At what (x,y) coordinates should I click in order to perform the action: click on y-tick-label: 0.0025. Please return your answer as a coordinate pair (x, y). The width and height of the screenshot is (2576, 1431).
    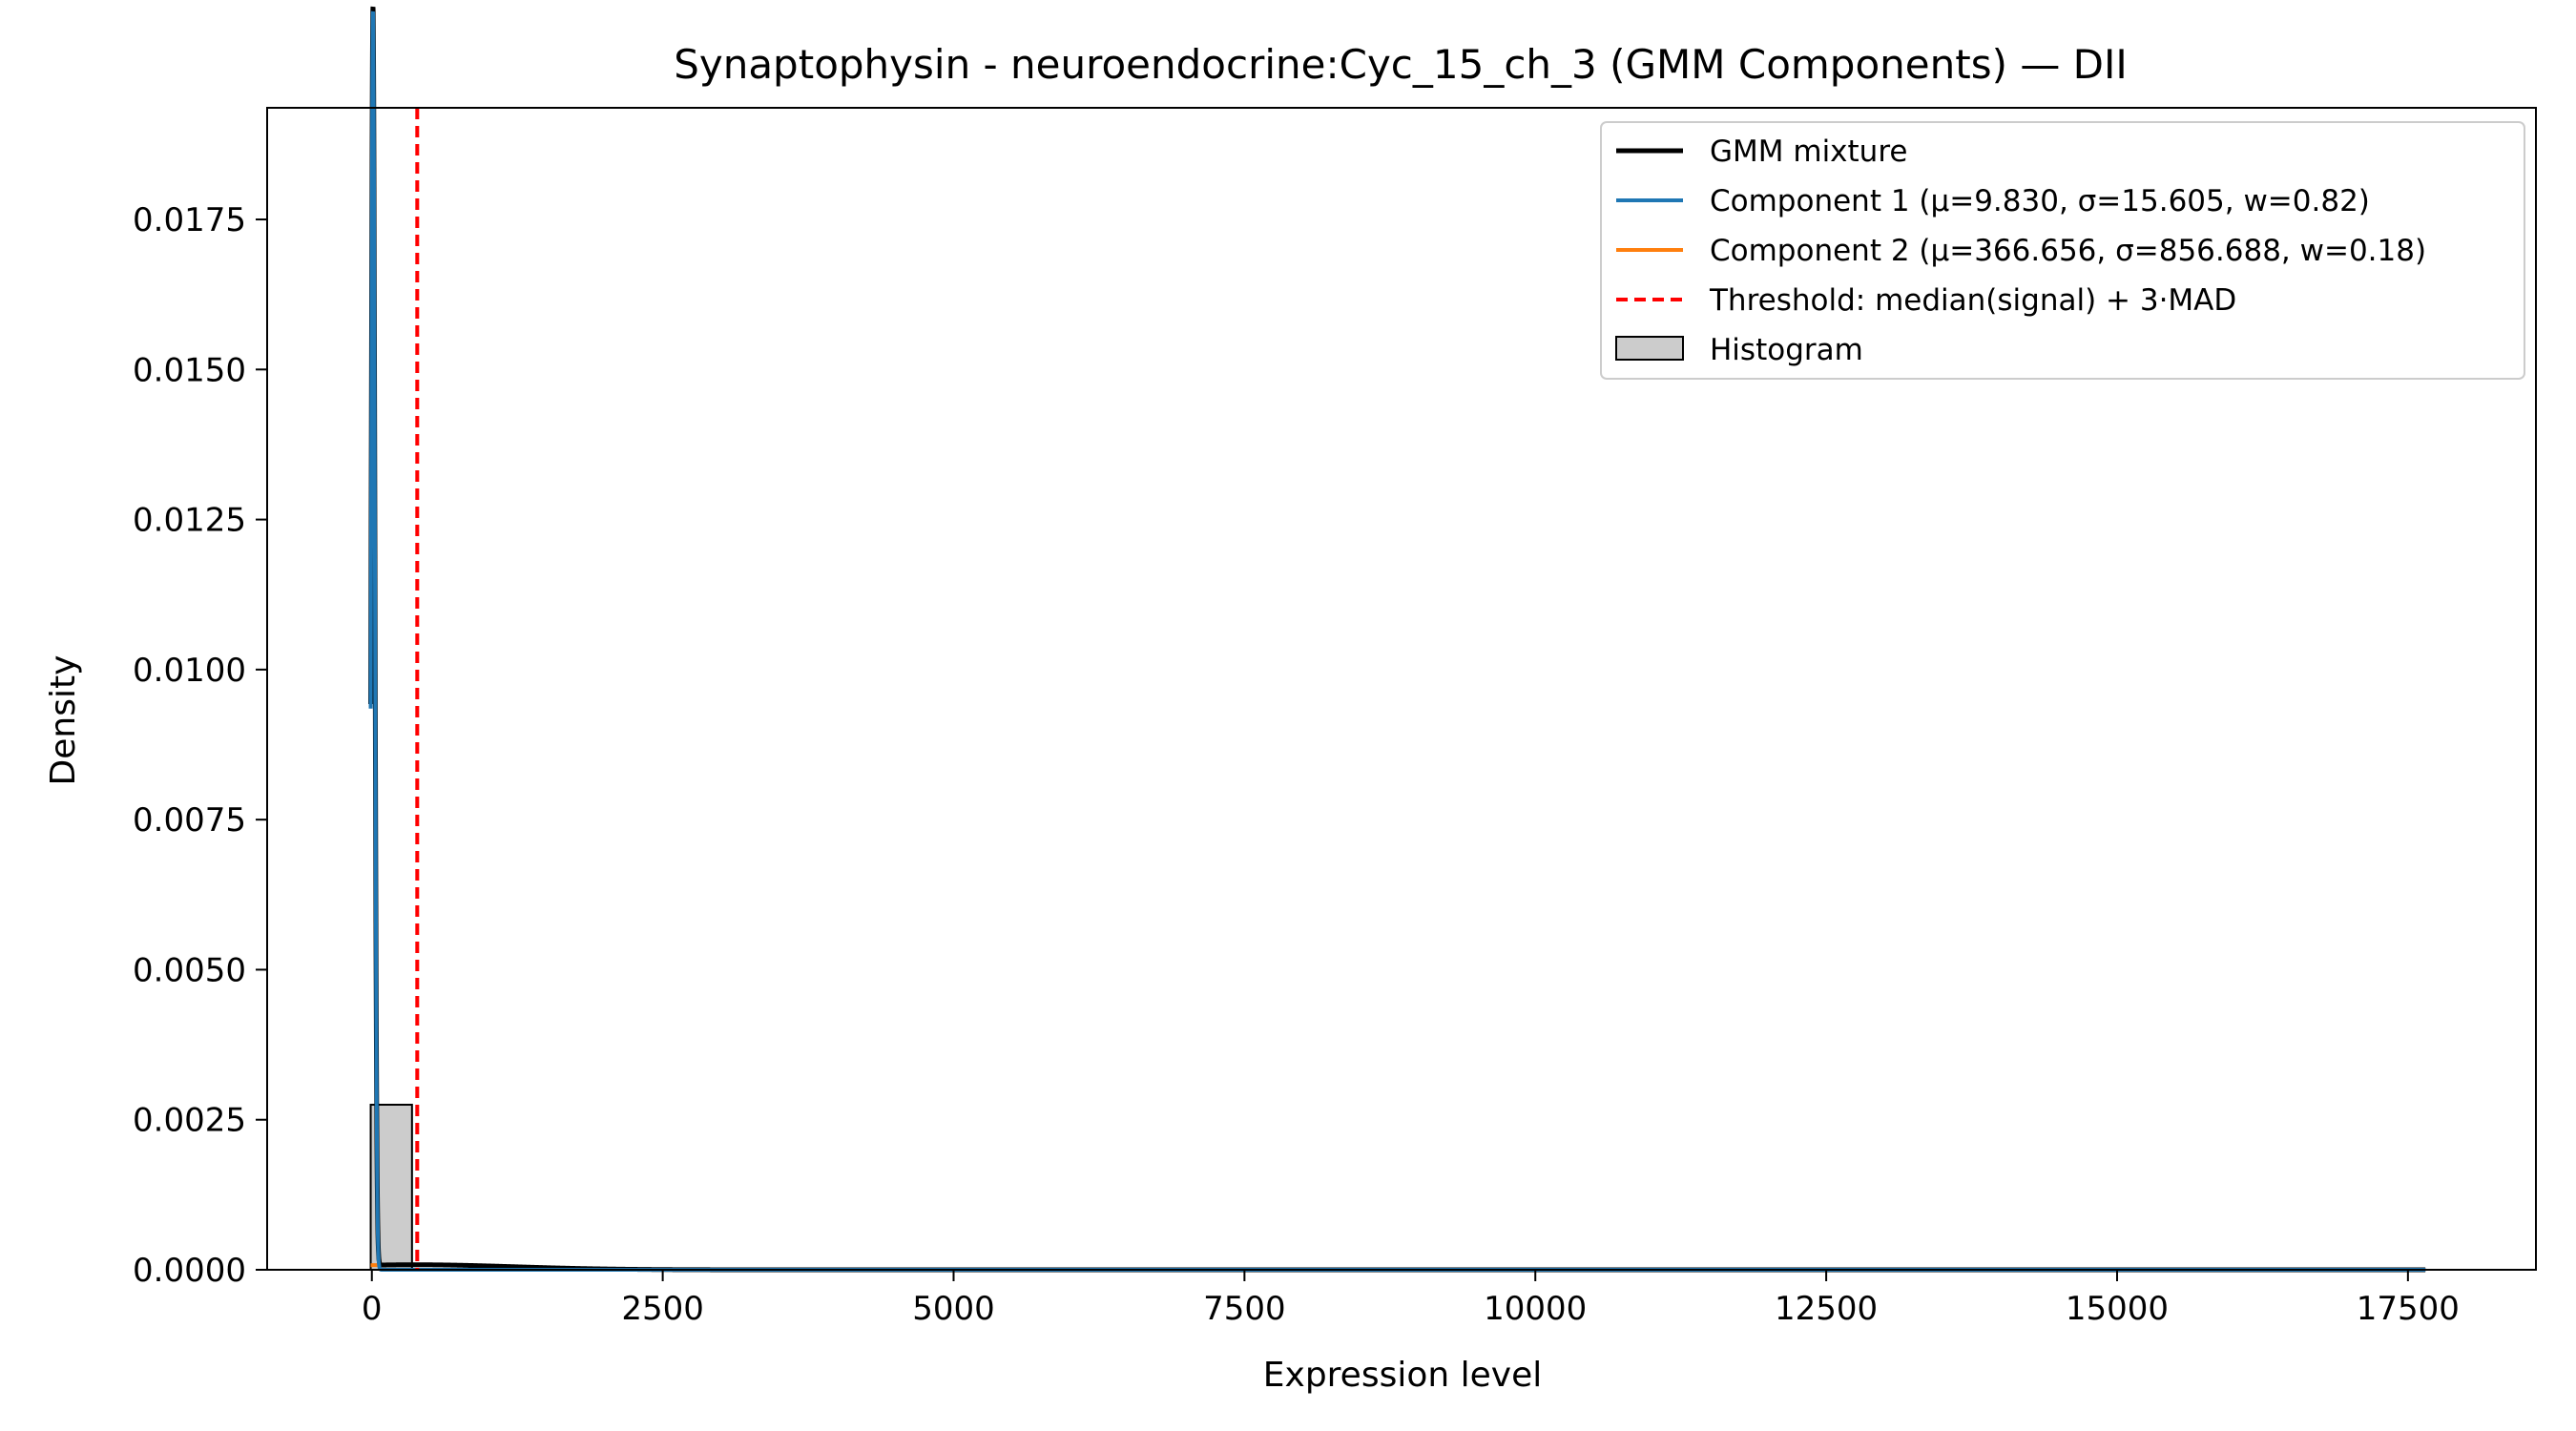
    Looking at the image, I should click on (189, 1121).